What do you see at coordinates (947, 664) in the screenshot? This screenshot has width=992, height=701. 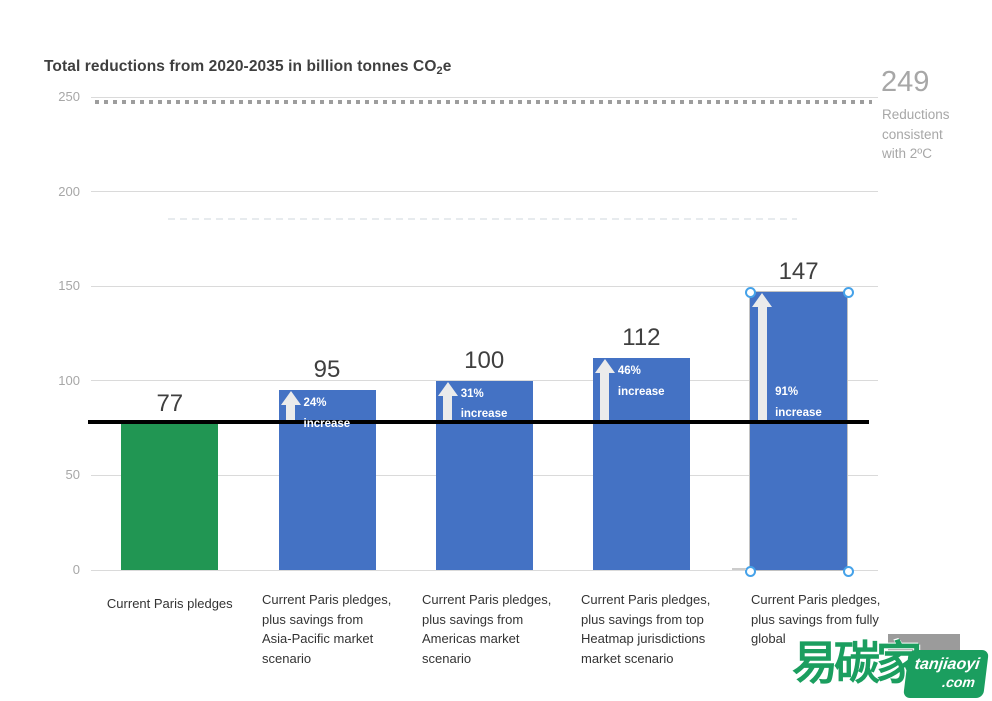 I see `watermark-badge-domain: tanjiaoyi` at bounding box center [947, 664].